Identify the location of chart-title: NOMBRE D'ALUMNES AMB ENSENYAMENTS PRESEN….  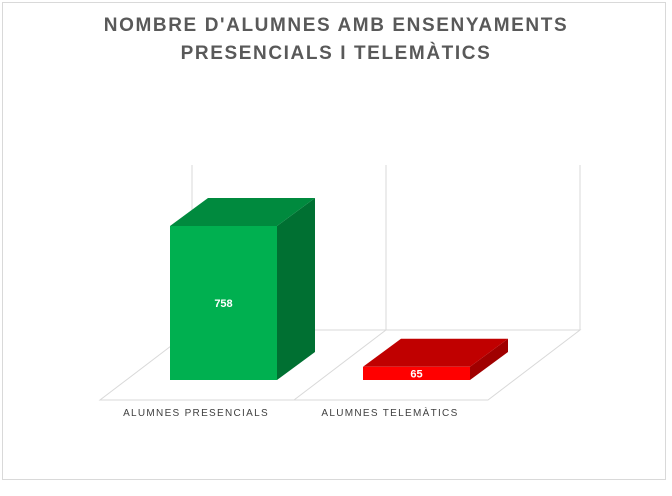
(336, 40).